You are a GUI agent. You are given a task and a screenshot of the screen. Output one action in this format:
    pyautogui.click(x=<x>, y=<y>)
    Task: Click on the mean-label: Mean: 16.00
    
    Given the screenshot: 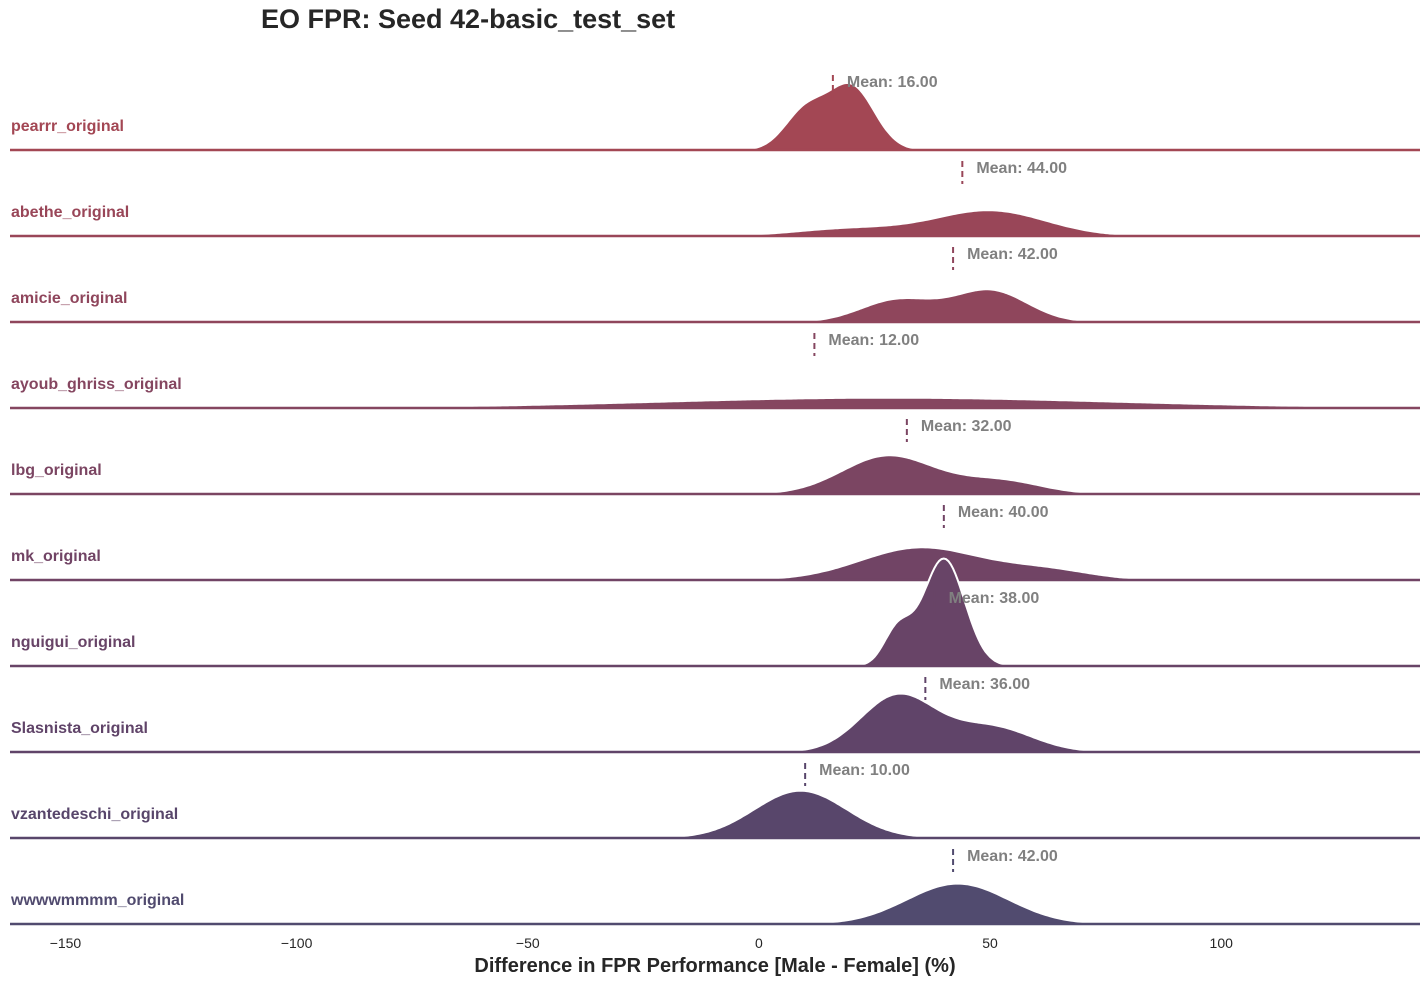 What is the action you would take?
    pyautogui.click(x=892, y=82)
    